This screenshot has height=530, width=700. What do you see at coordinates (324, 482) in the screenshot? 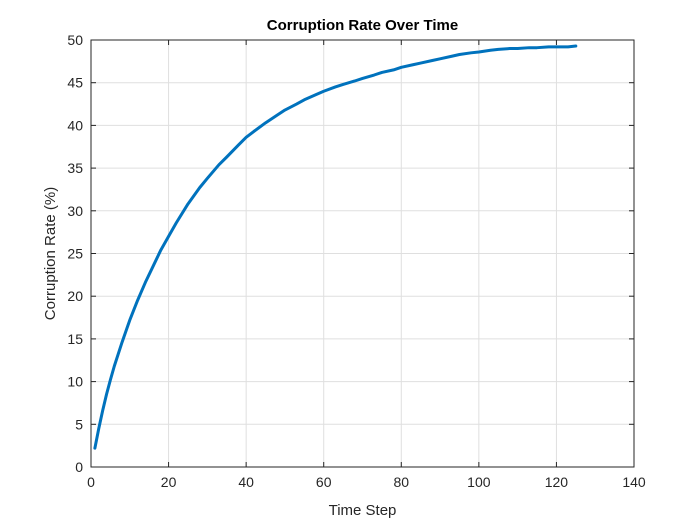
I see `x-tick-label: 60` at bounding box center [324, 482].